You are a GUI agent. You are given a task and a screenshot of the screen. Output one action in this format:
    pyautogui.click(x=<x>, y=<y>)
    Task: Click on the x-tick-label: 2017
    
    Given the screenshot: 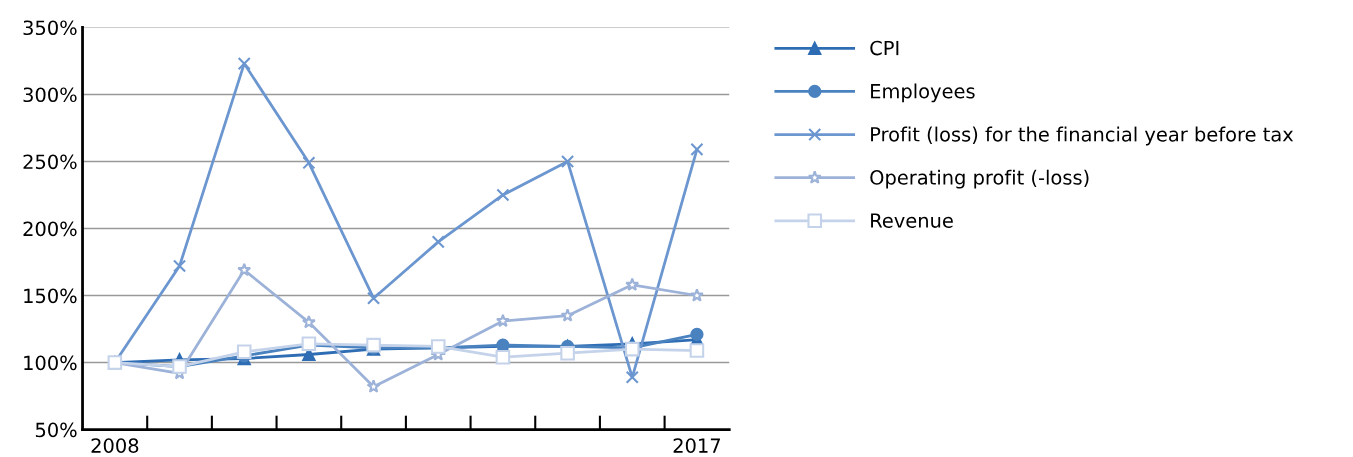 What is the action you would take?
    pyautogui.click(x=697, y=445)
    